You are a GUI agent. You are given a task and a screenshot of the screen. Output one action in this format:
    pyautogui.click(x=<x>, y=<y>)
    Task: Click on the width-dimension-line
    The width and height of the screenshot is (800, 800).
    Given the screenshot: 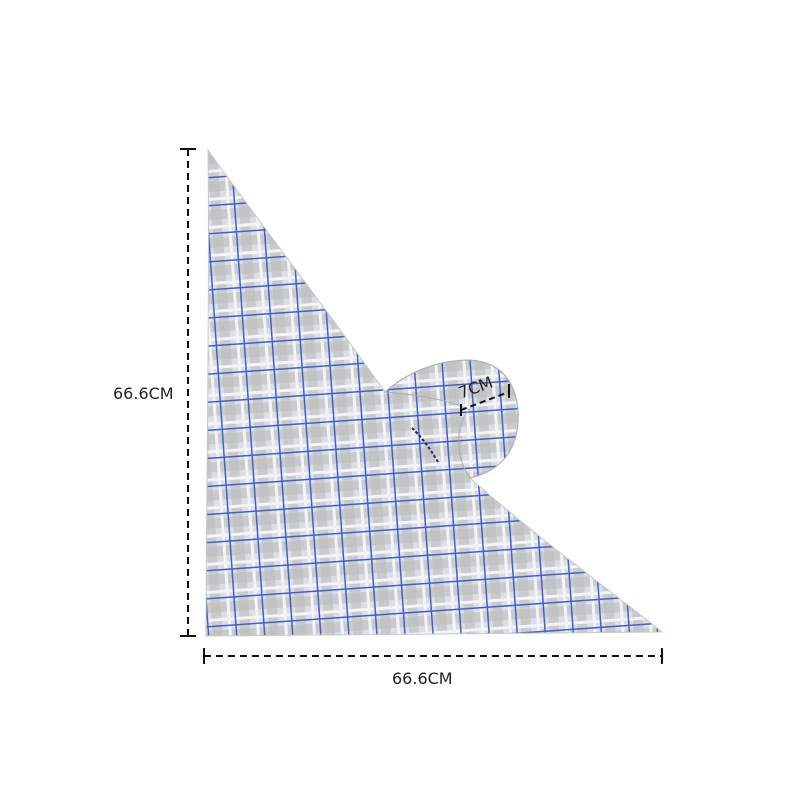 What is the action you would take?
    pyautogui.click(x=433, y=656)
    